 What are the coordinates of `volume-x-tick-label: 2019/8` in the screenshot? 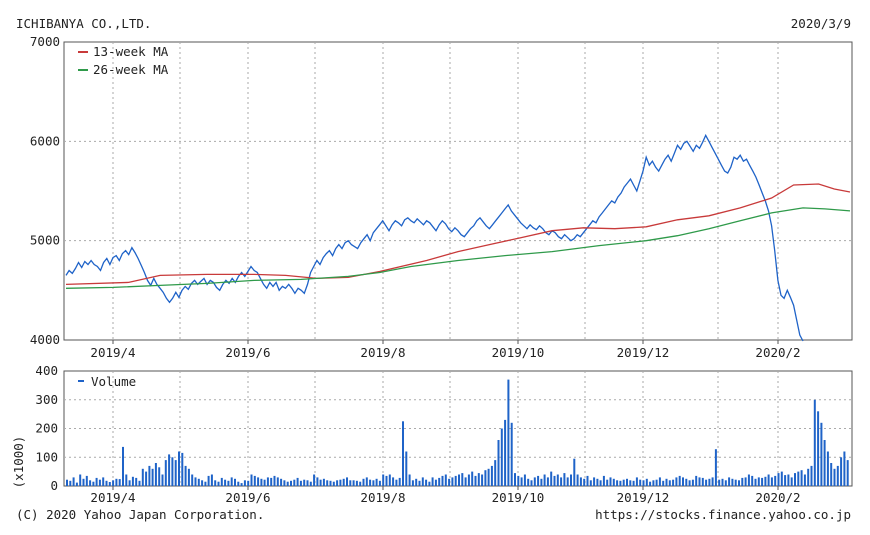 It's located at (382, 497).